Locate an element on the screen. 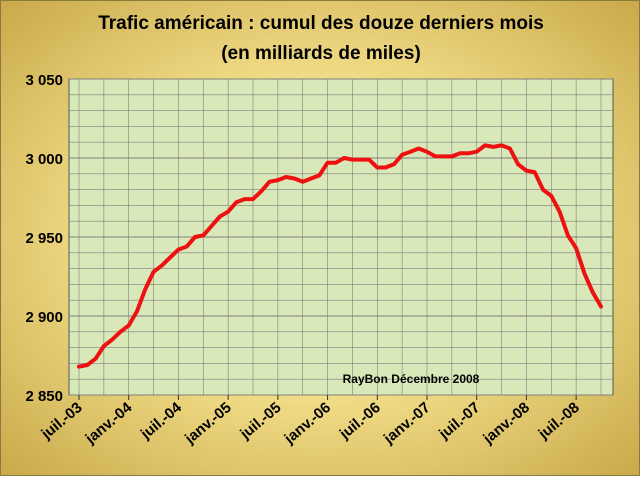  y-tick-label: 3 050 is located at coordinates (44, 80).